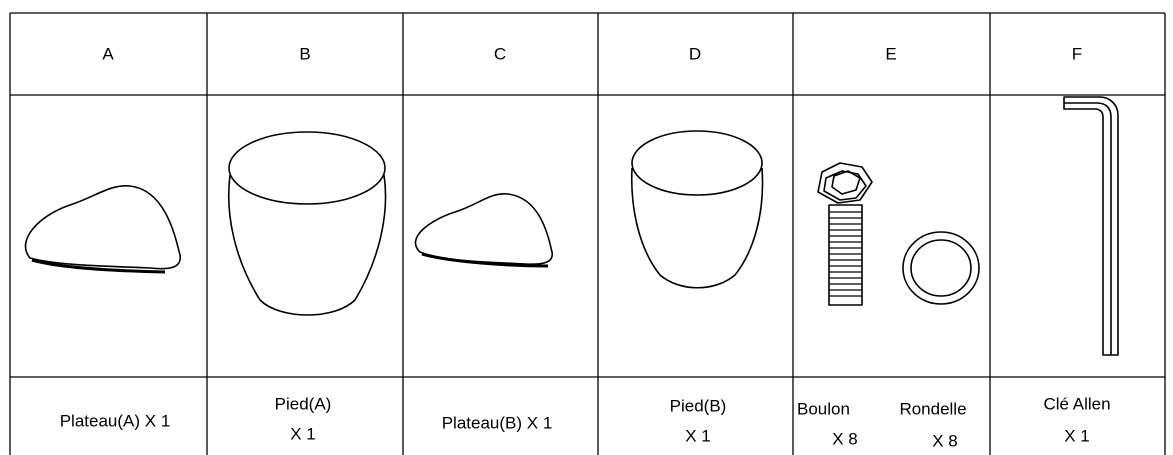 This screenshot has width=1173, height=455. I want to click on part-label: Pied(A), so click(303, 403).